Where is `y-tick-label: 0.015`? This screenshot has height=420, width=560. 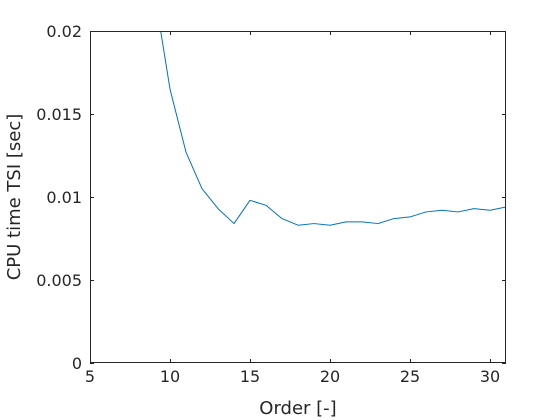 y-tick-label: 0.015 is located at coordinates (59, 114).